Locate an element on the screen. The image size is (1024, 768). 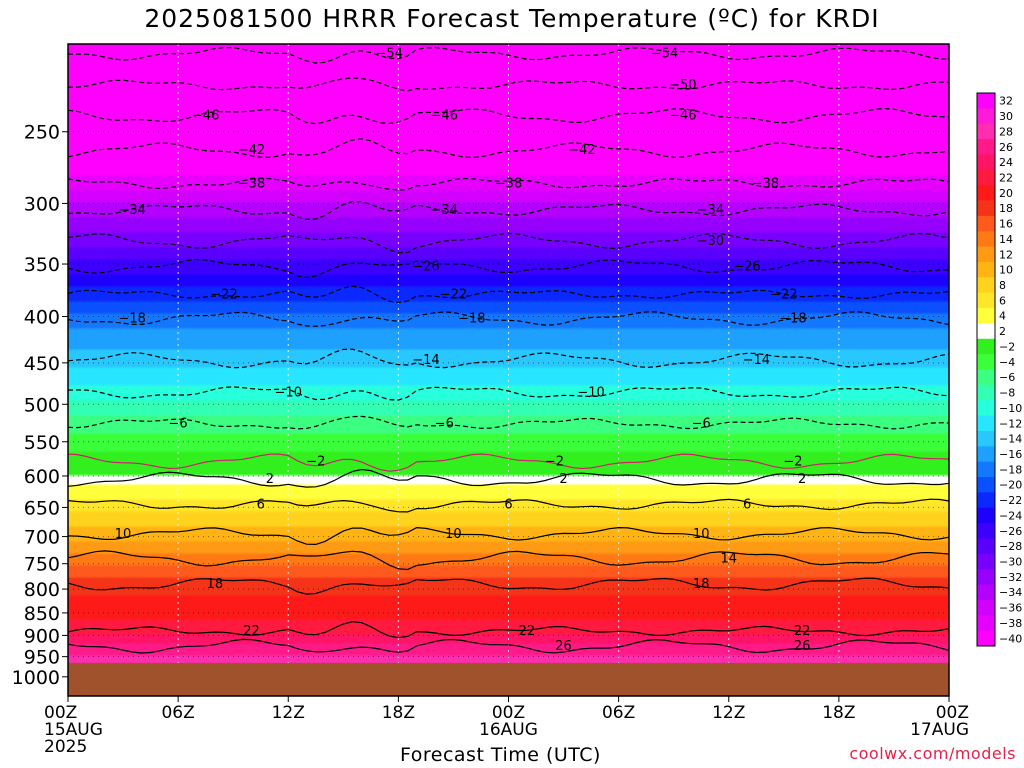
colorbar-label: −28 is located at coordinates (1010, 546).